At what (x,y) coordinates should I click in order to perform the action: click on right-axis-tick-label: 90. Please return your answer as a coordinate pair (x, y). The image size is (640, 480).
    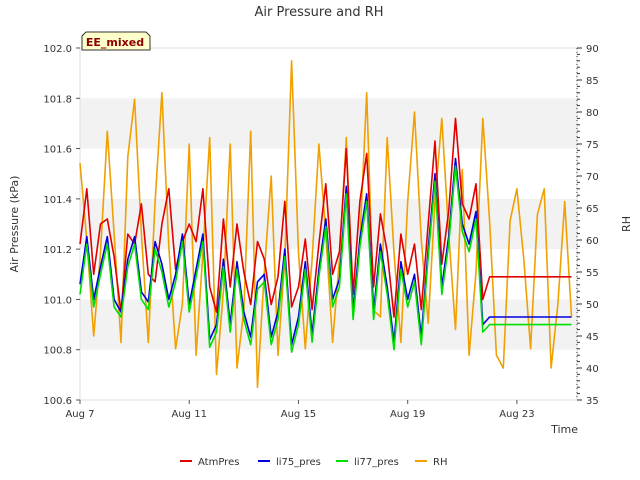
    Looking at the image, I should click on (592, 49).